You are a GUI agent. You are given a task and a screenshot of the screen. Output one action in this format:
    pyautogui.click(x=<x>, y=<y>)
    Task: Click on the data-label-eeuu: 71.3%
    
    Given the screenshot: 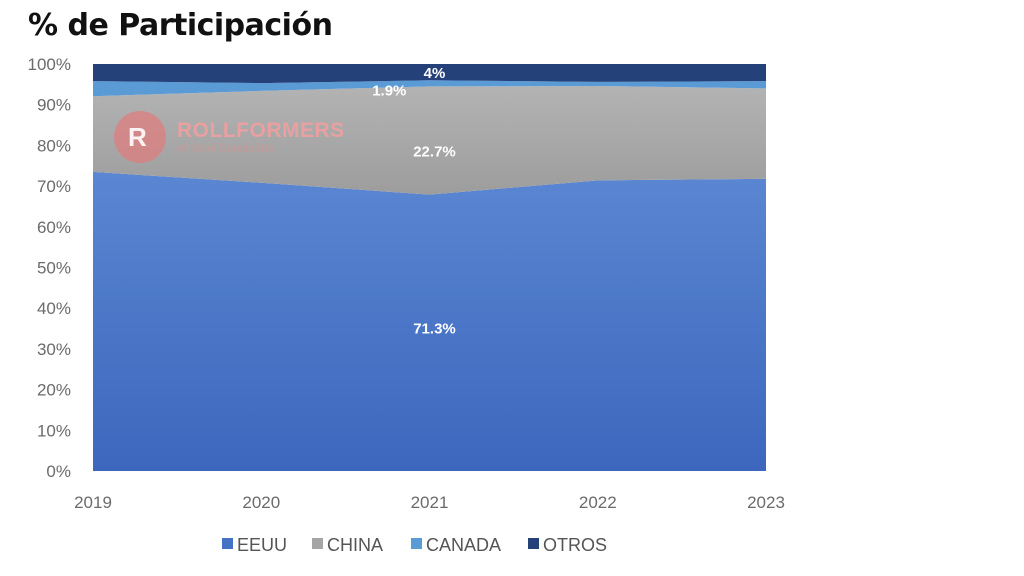 What is the action you would take?
    pyautogui.click(x=434, y=329)
    